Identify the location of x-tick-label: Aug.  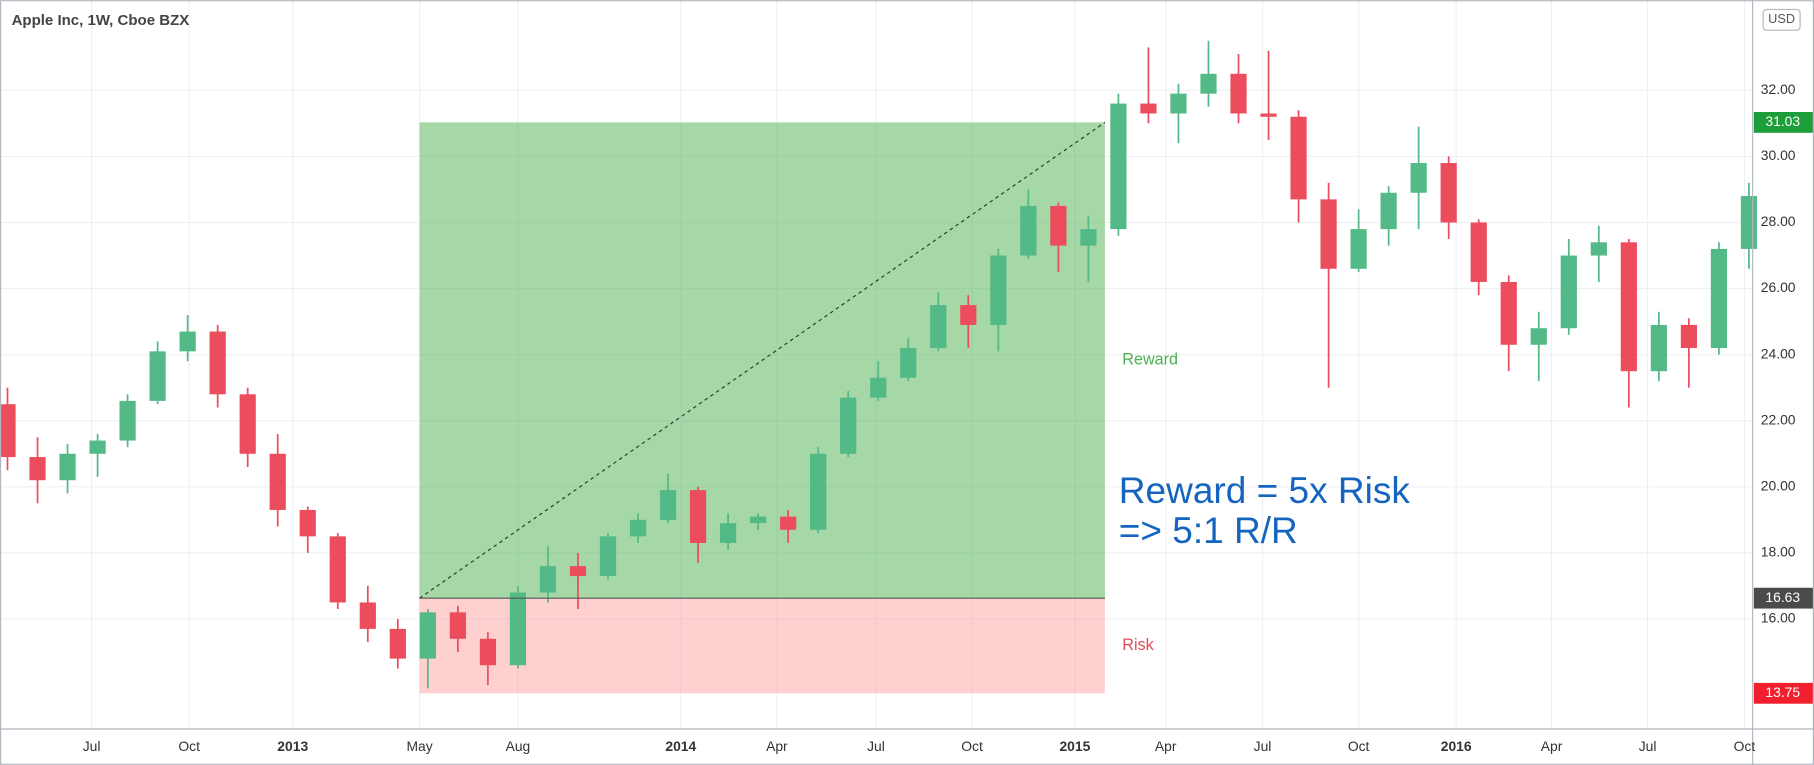
(518, 746).